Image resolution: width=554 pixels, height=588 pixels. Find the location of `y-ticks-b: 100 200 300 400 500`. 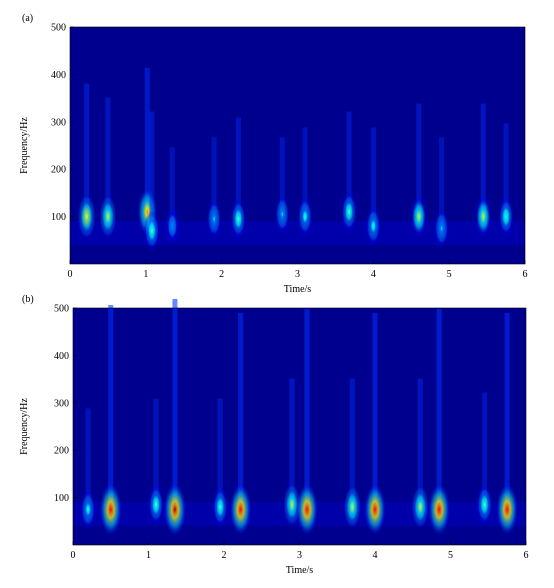

y-ticks-b: 100 200 300 400 500 is located at coordinates (65, 404).